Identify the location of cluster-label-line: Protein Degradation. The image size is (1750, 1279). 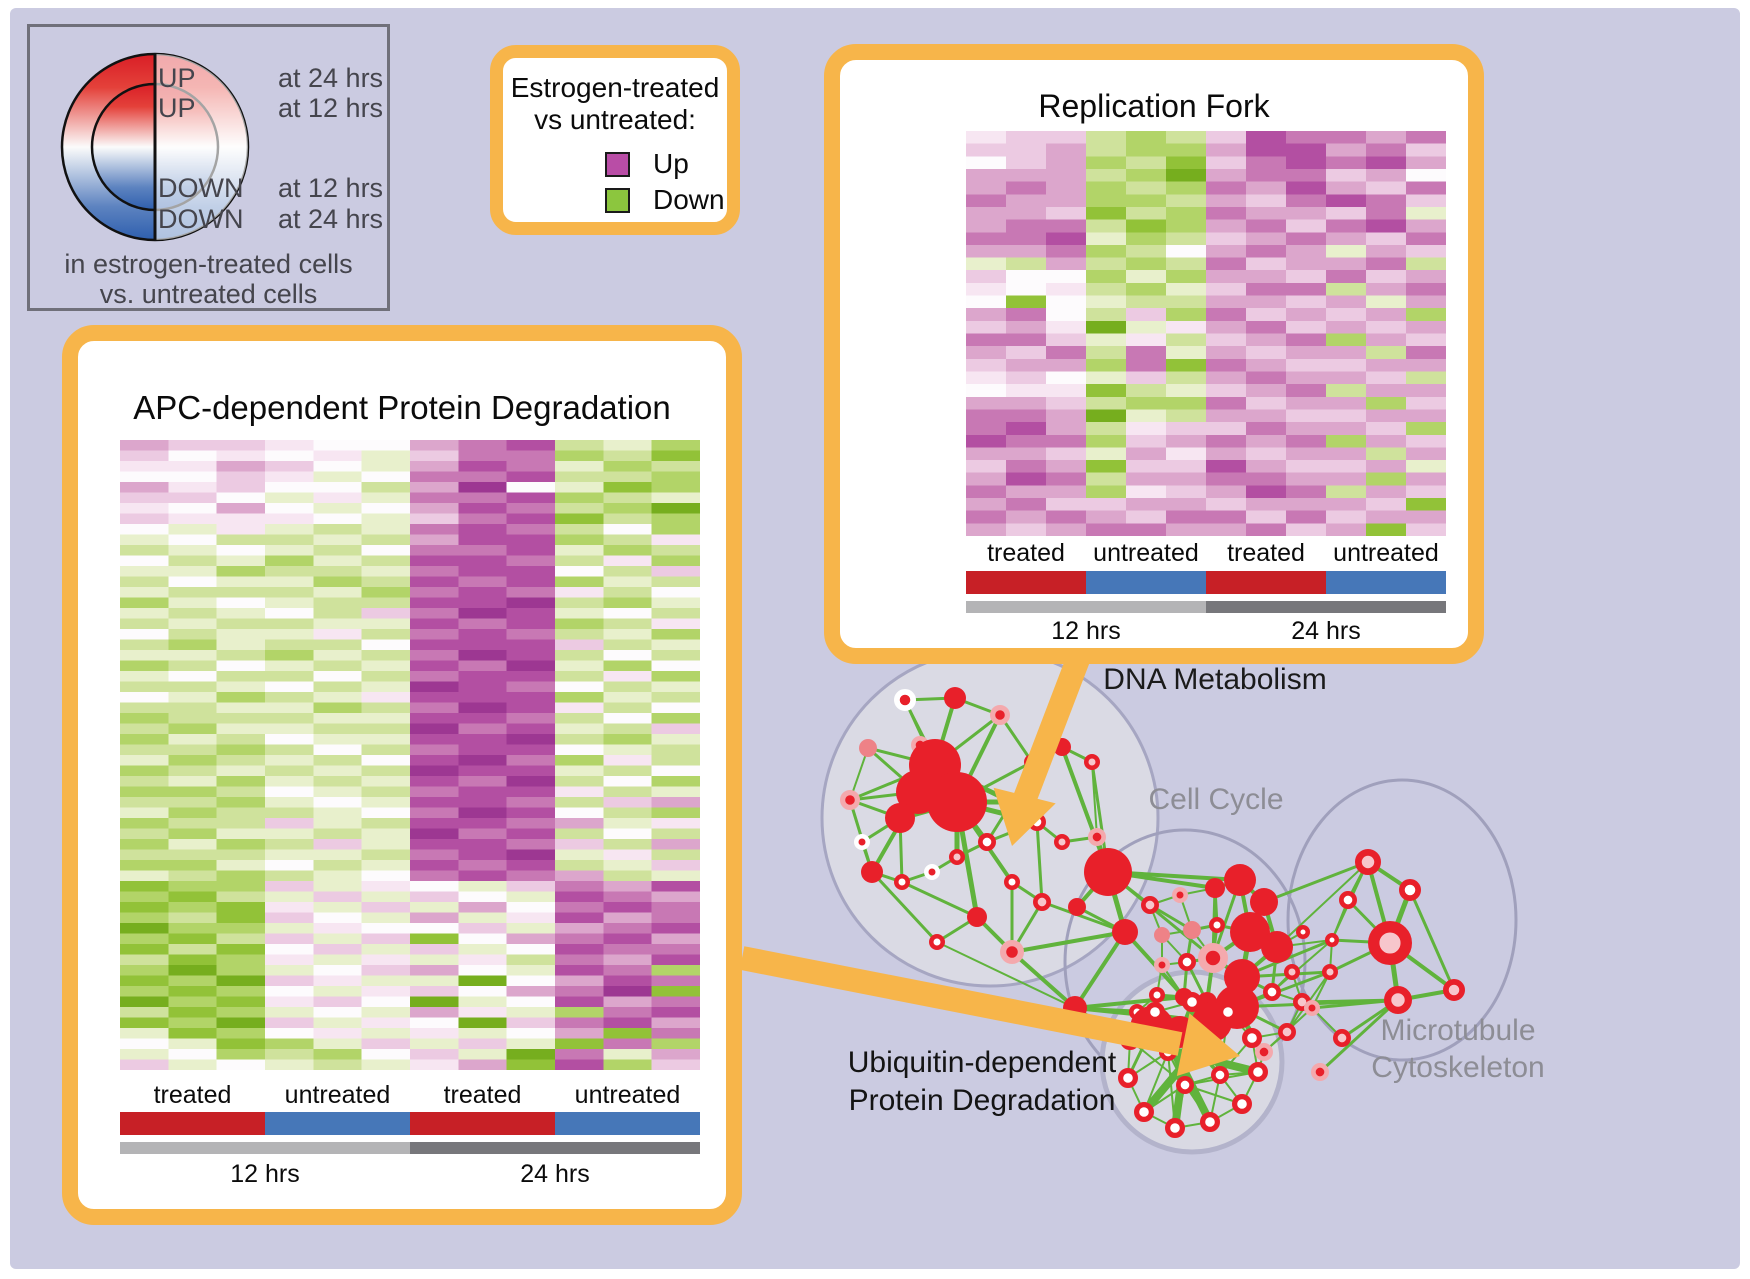
(982, 1100).